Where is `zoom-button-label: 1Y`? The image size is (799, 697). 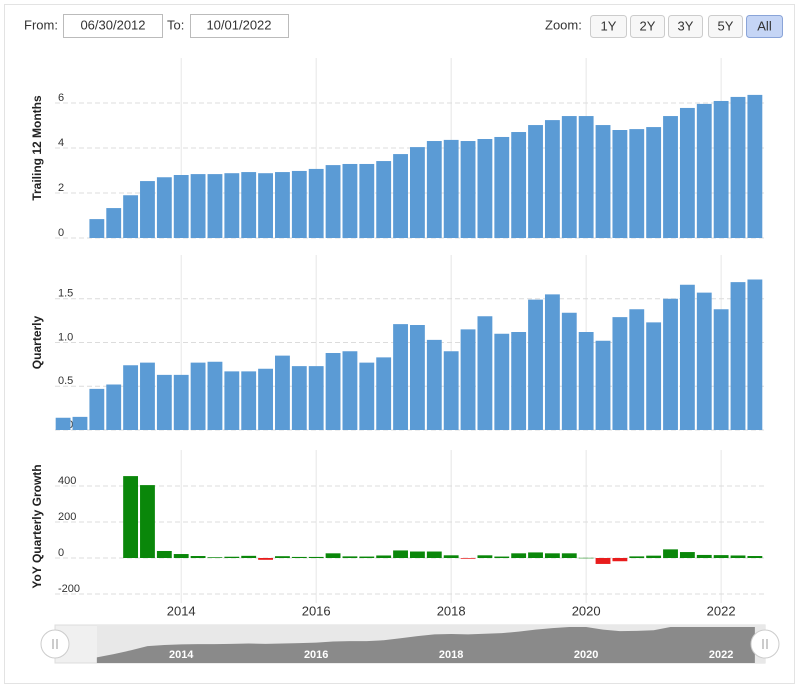
zoom-button-label: 1Y is located at coordinates (609, 25).